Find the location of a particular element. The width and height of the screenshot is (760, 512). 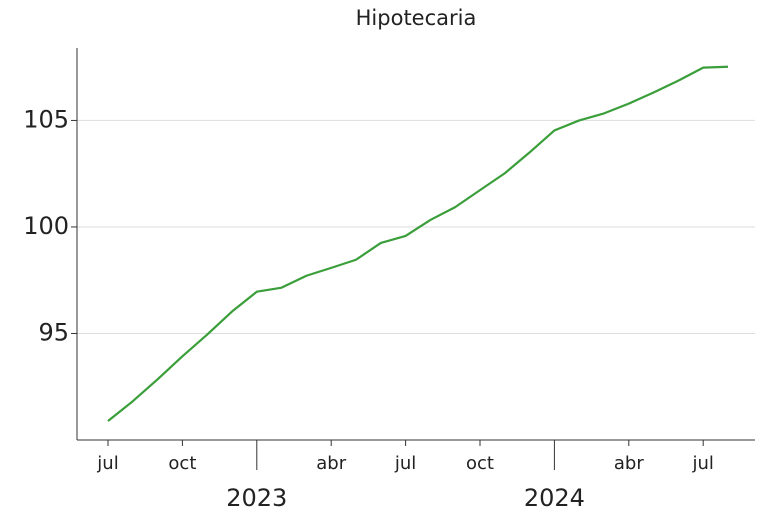

year-label: 2023 is located at coordinates (256, 498).